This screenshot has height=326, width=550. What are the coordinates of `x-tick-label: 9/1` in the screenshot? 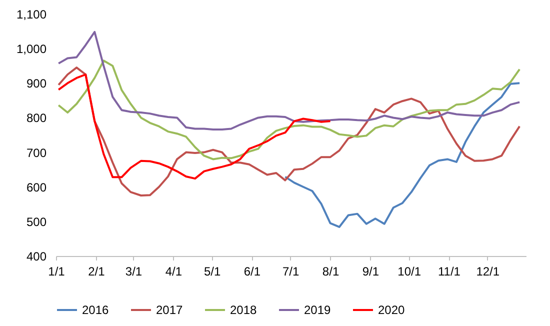 It's located at (371, 271).